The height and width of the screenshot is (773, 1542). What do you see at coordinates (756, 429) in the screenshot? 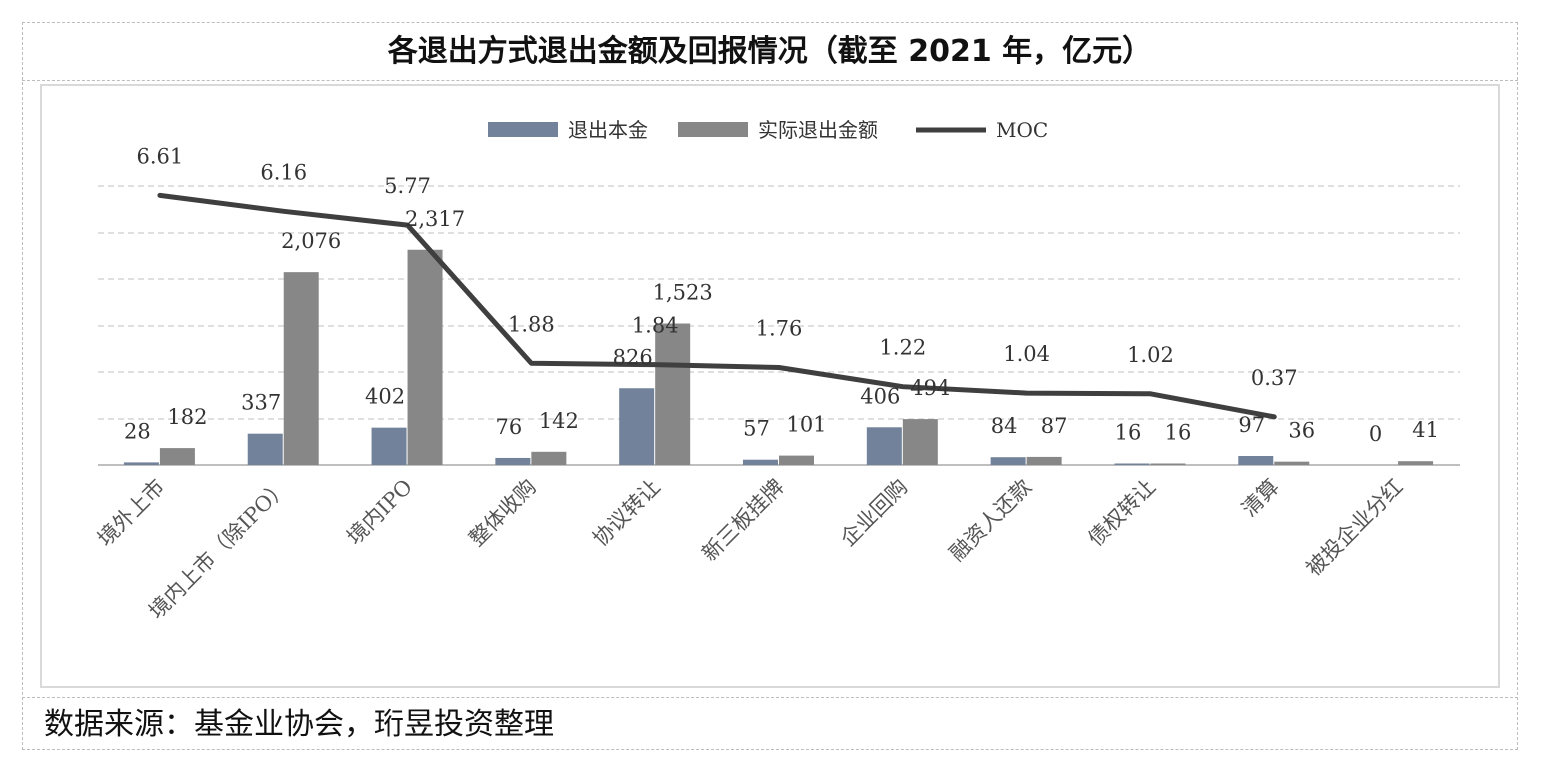
I see `label-principal-5: 57` at bounding box center [756, 429].